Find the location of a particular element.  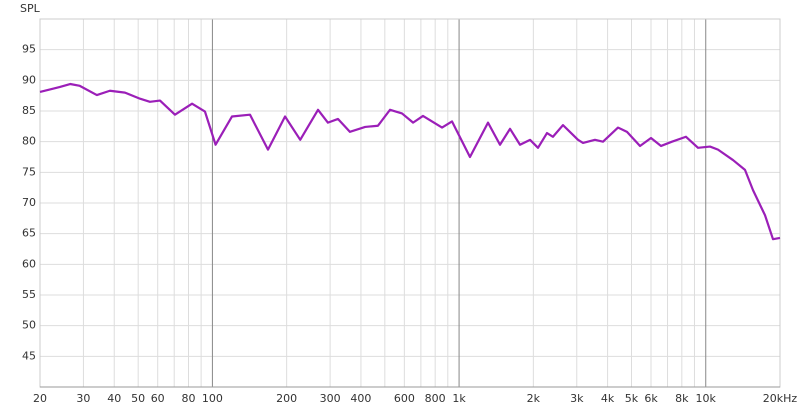

x-tick-label: 8k is located at coordinates (682, 398).